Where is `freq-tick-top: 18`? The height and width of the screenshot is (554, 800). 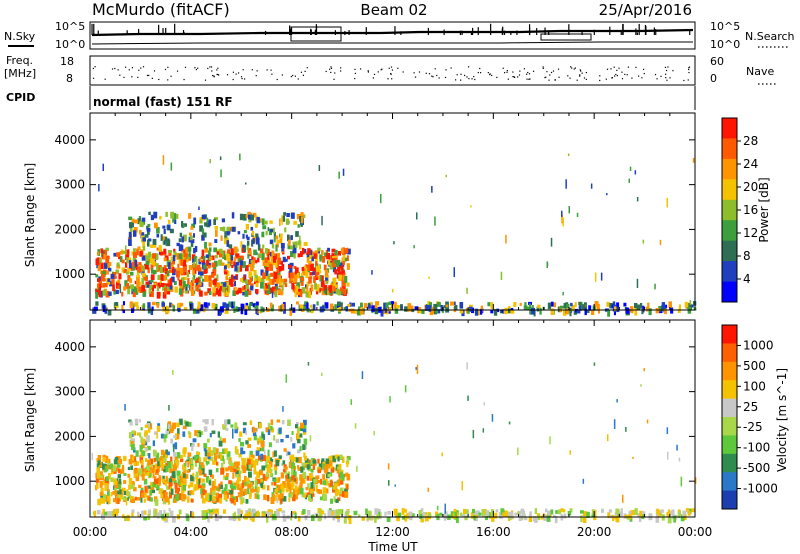
freq-tick-top: 18 is located at coordinates (67, 61).